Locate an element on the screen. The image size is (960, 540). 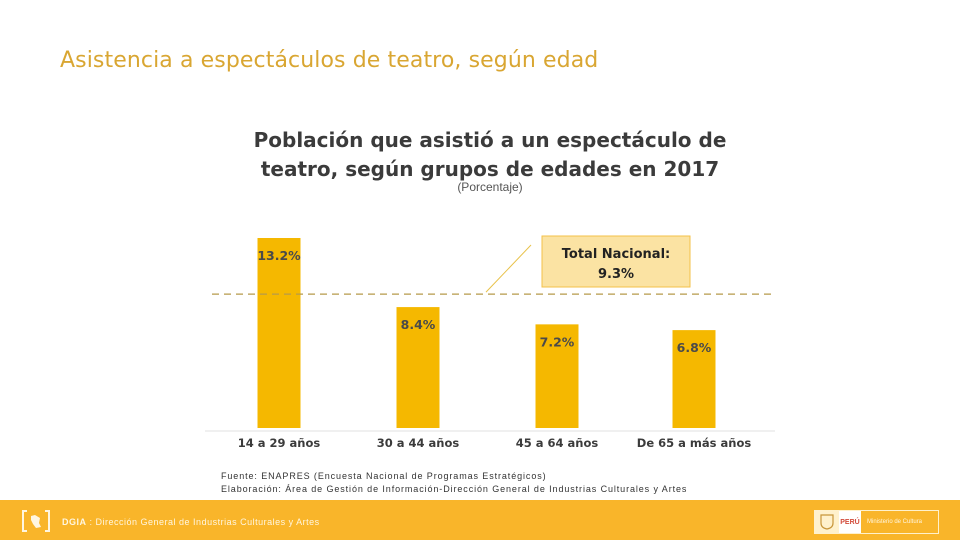
reference-label-value: 9.3% is located at coordinates (616, 274).